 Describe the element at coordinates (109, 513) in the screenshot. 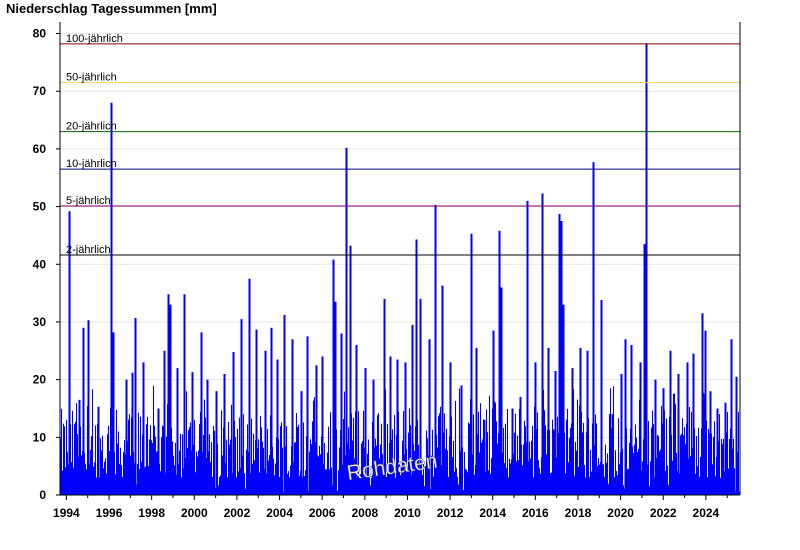

I see `x-tick-label: 1996` at that location.